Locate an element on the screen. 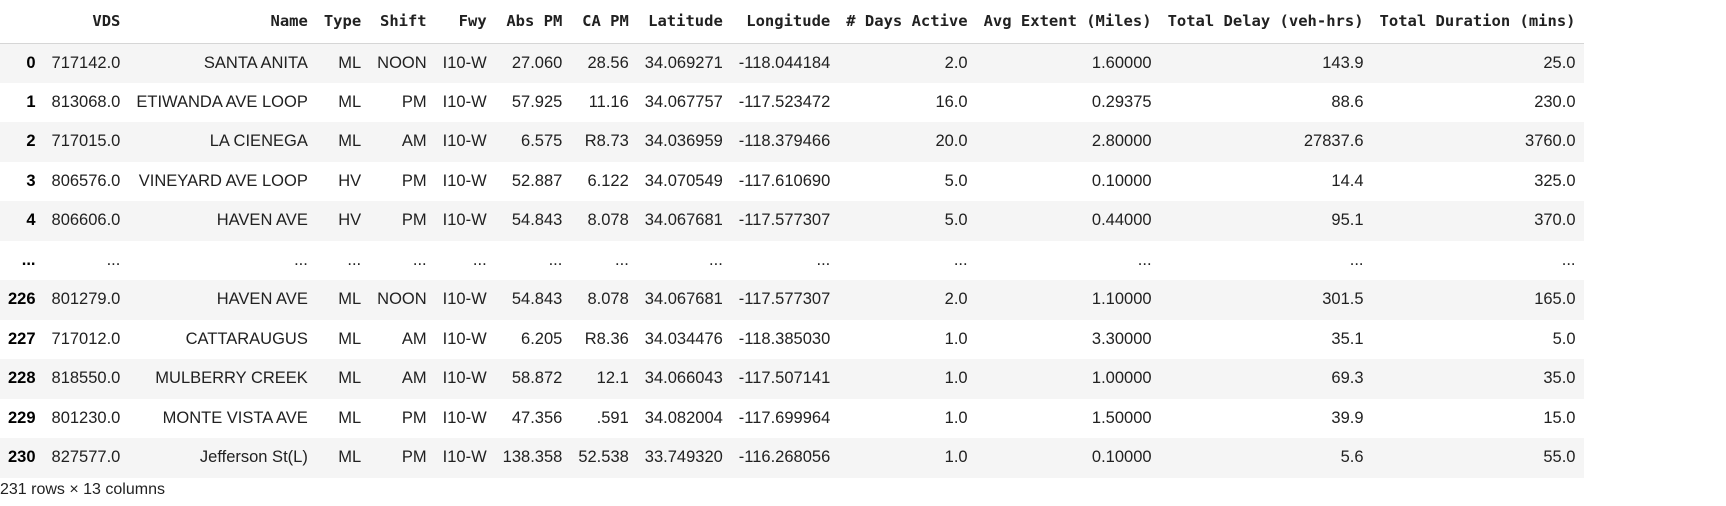 The image size is (1726, 506). table-cell: 33.749320 is located at coordinates (683, 457).